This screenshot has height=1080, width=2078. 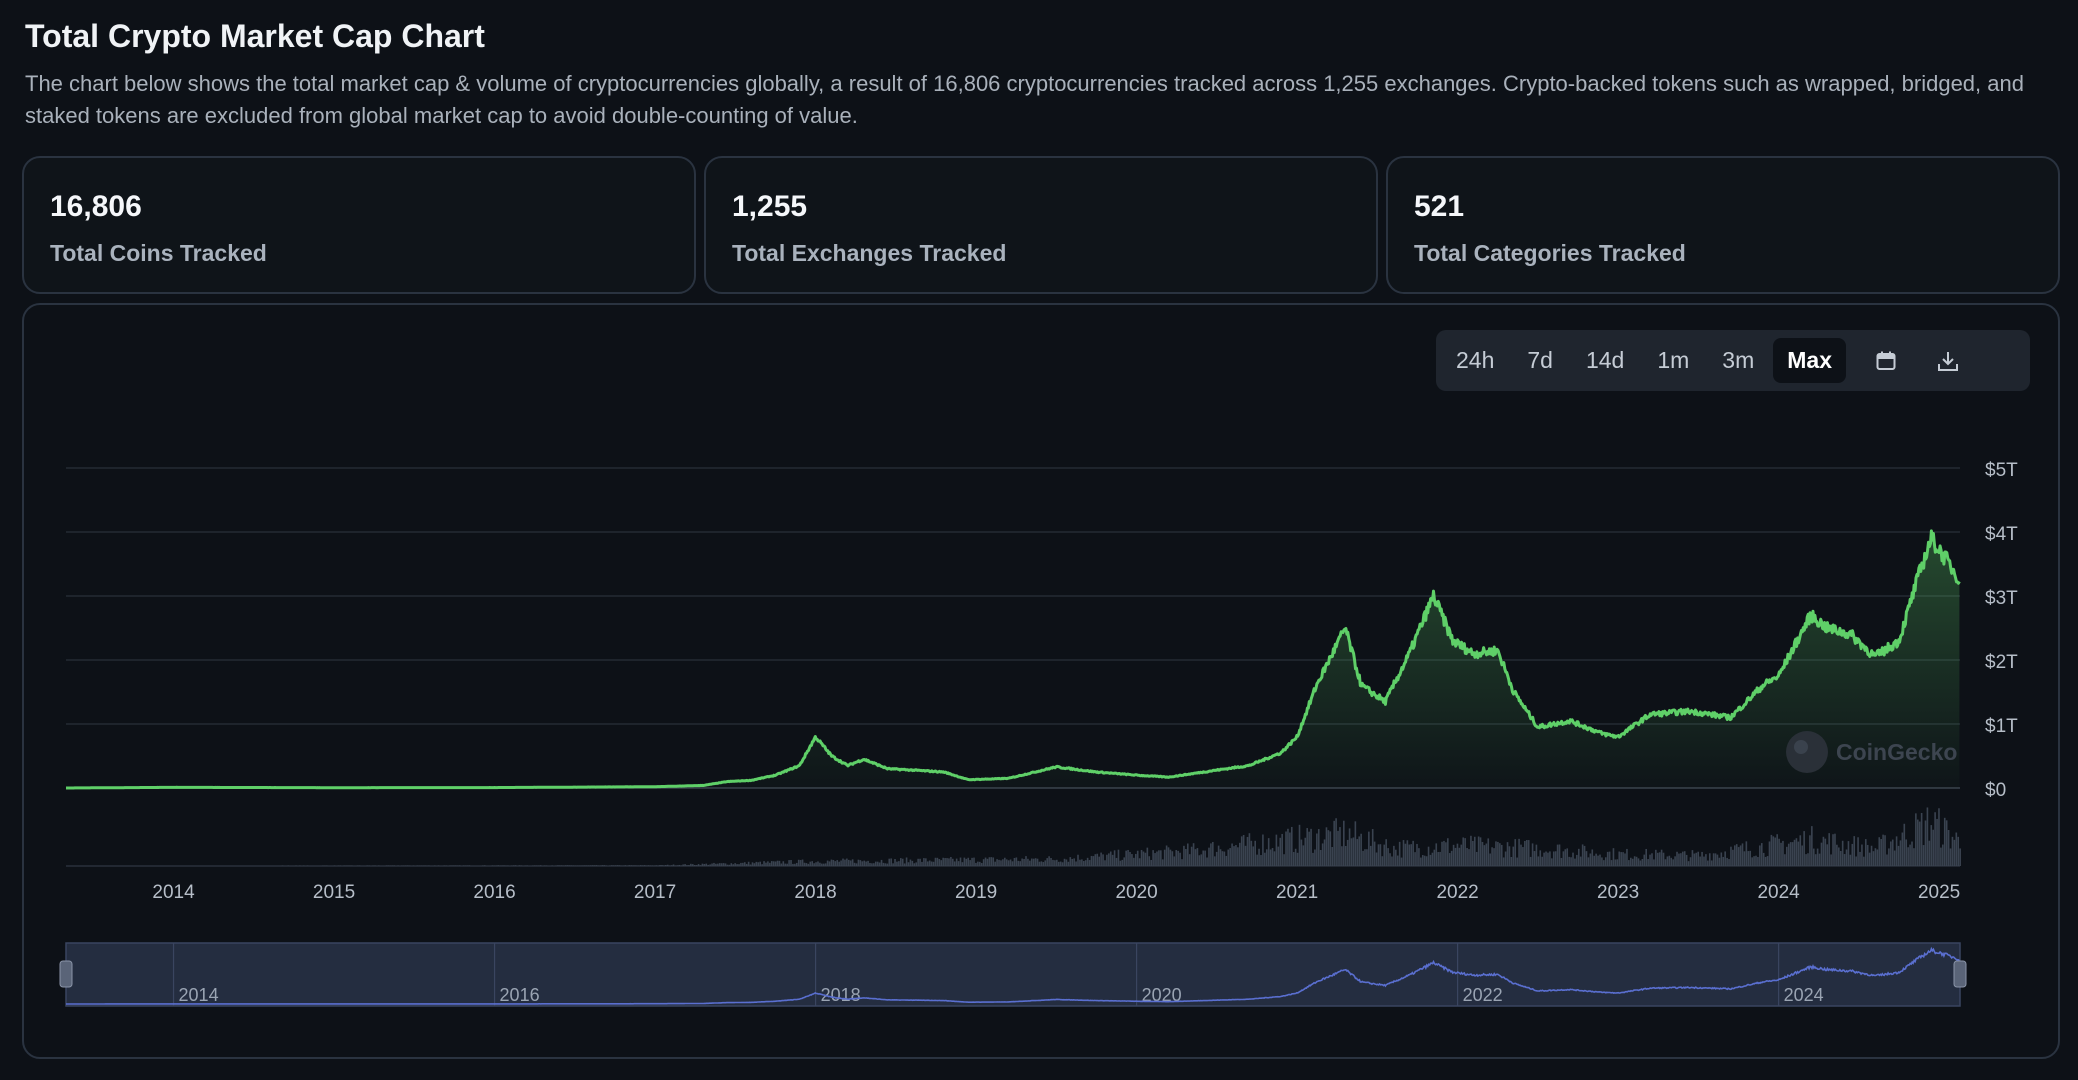 What do you see at coordinates (1475, 360) in the screenshot?
I see `range-button-24h: 24h` at bounding box center [1475, 360].